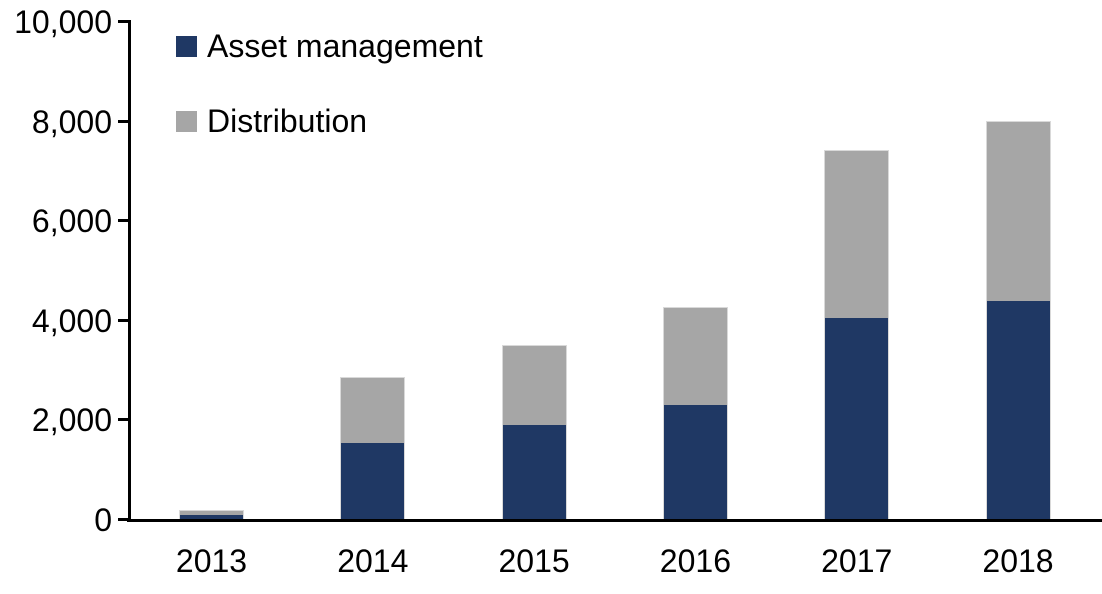 The width and height of the screenshot is (1102, 594). Describe the element at coordinates (103, 520) in the screenshot. I see `y-axis-tick-label: 0` at that location.